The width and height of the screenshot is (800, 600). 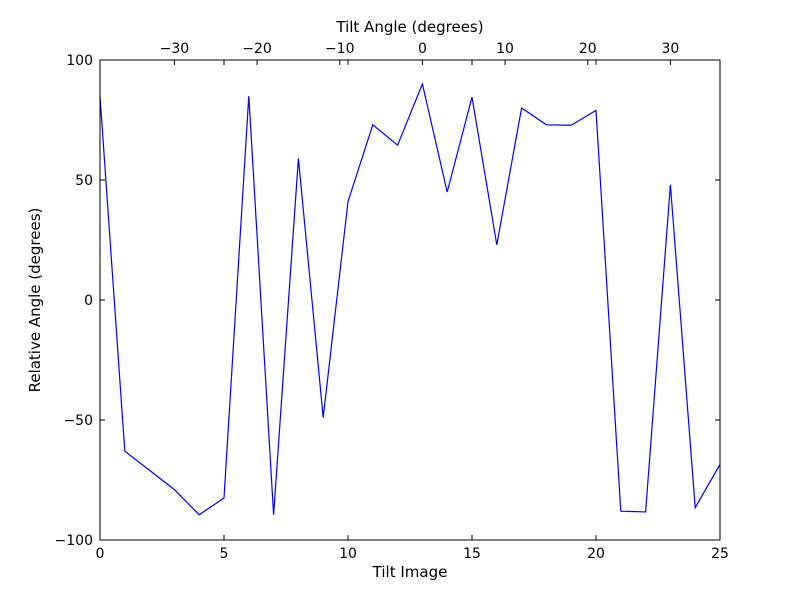 What do you see at coordinates (409, 27) in the screenshot?
I see `x2-axis-title: Tilt Angle (degrees)` at bounding box center [409, 27].